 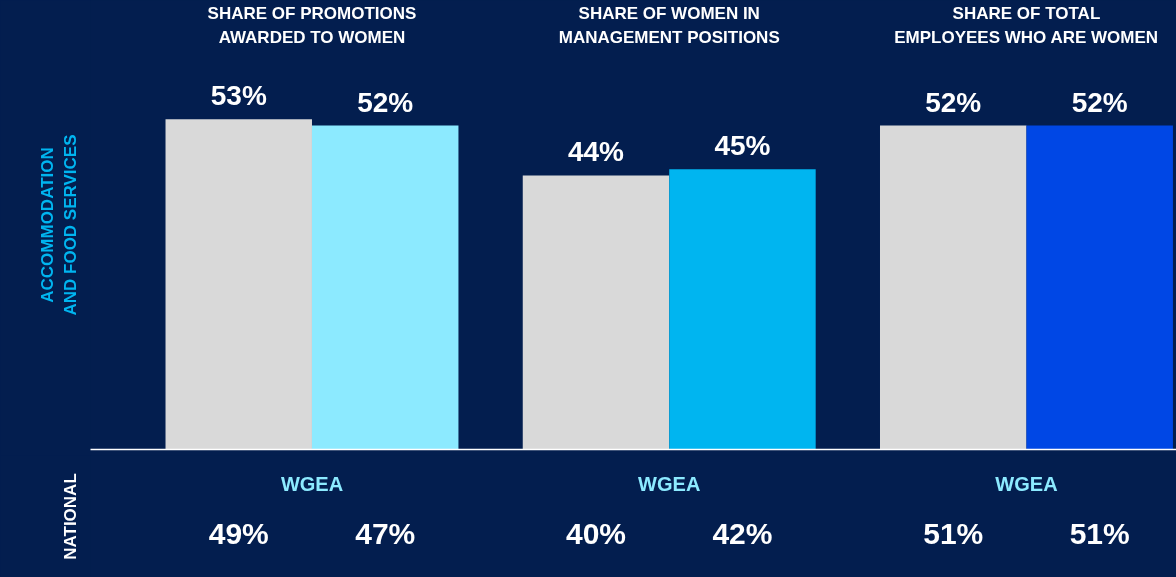 I want to click on x-tick-label: SHARE OF PROMOTIONS AWARDED TO WOMEN, so click(x=312, y=25).